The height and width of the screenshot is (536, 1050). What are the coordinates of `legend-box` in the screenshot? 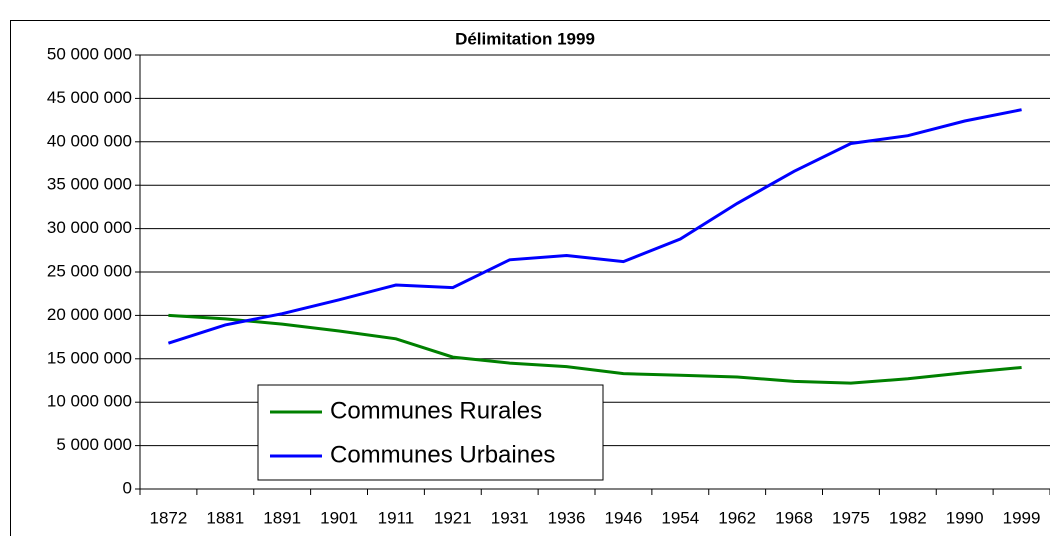 It's located at (430, 432).